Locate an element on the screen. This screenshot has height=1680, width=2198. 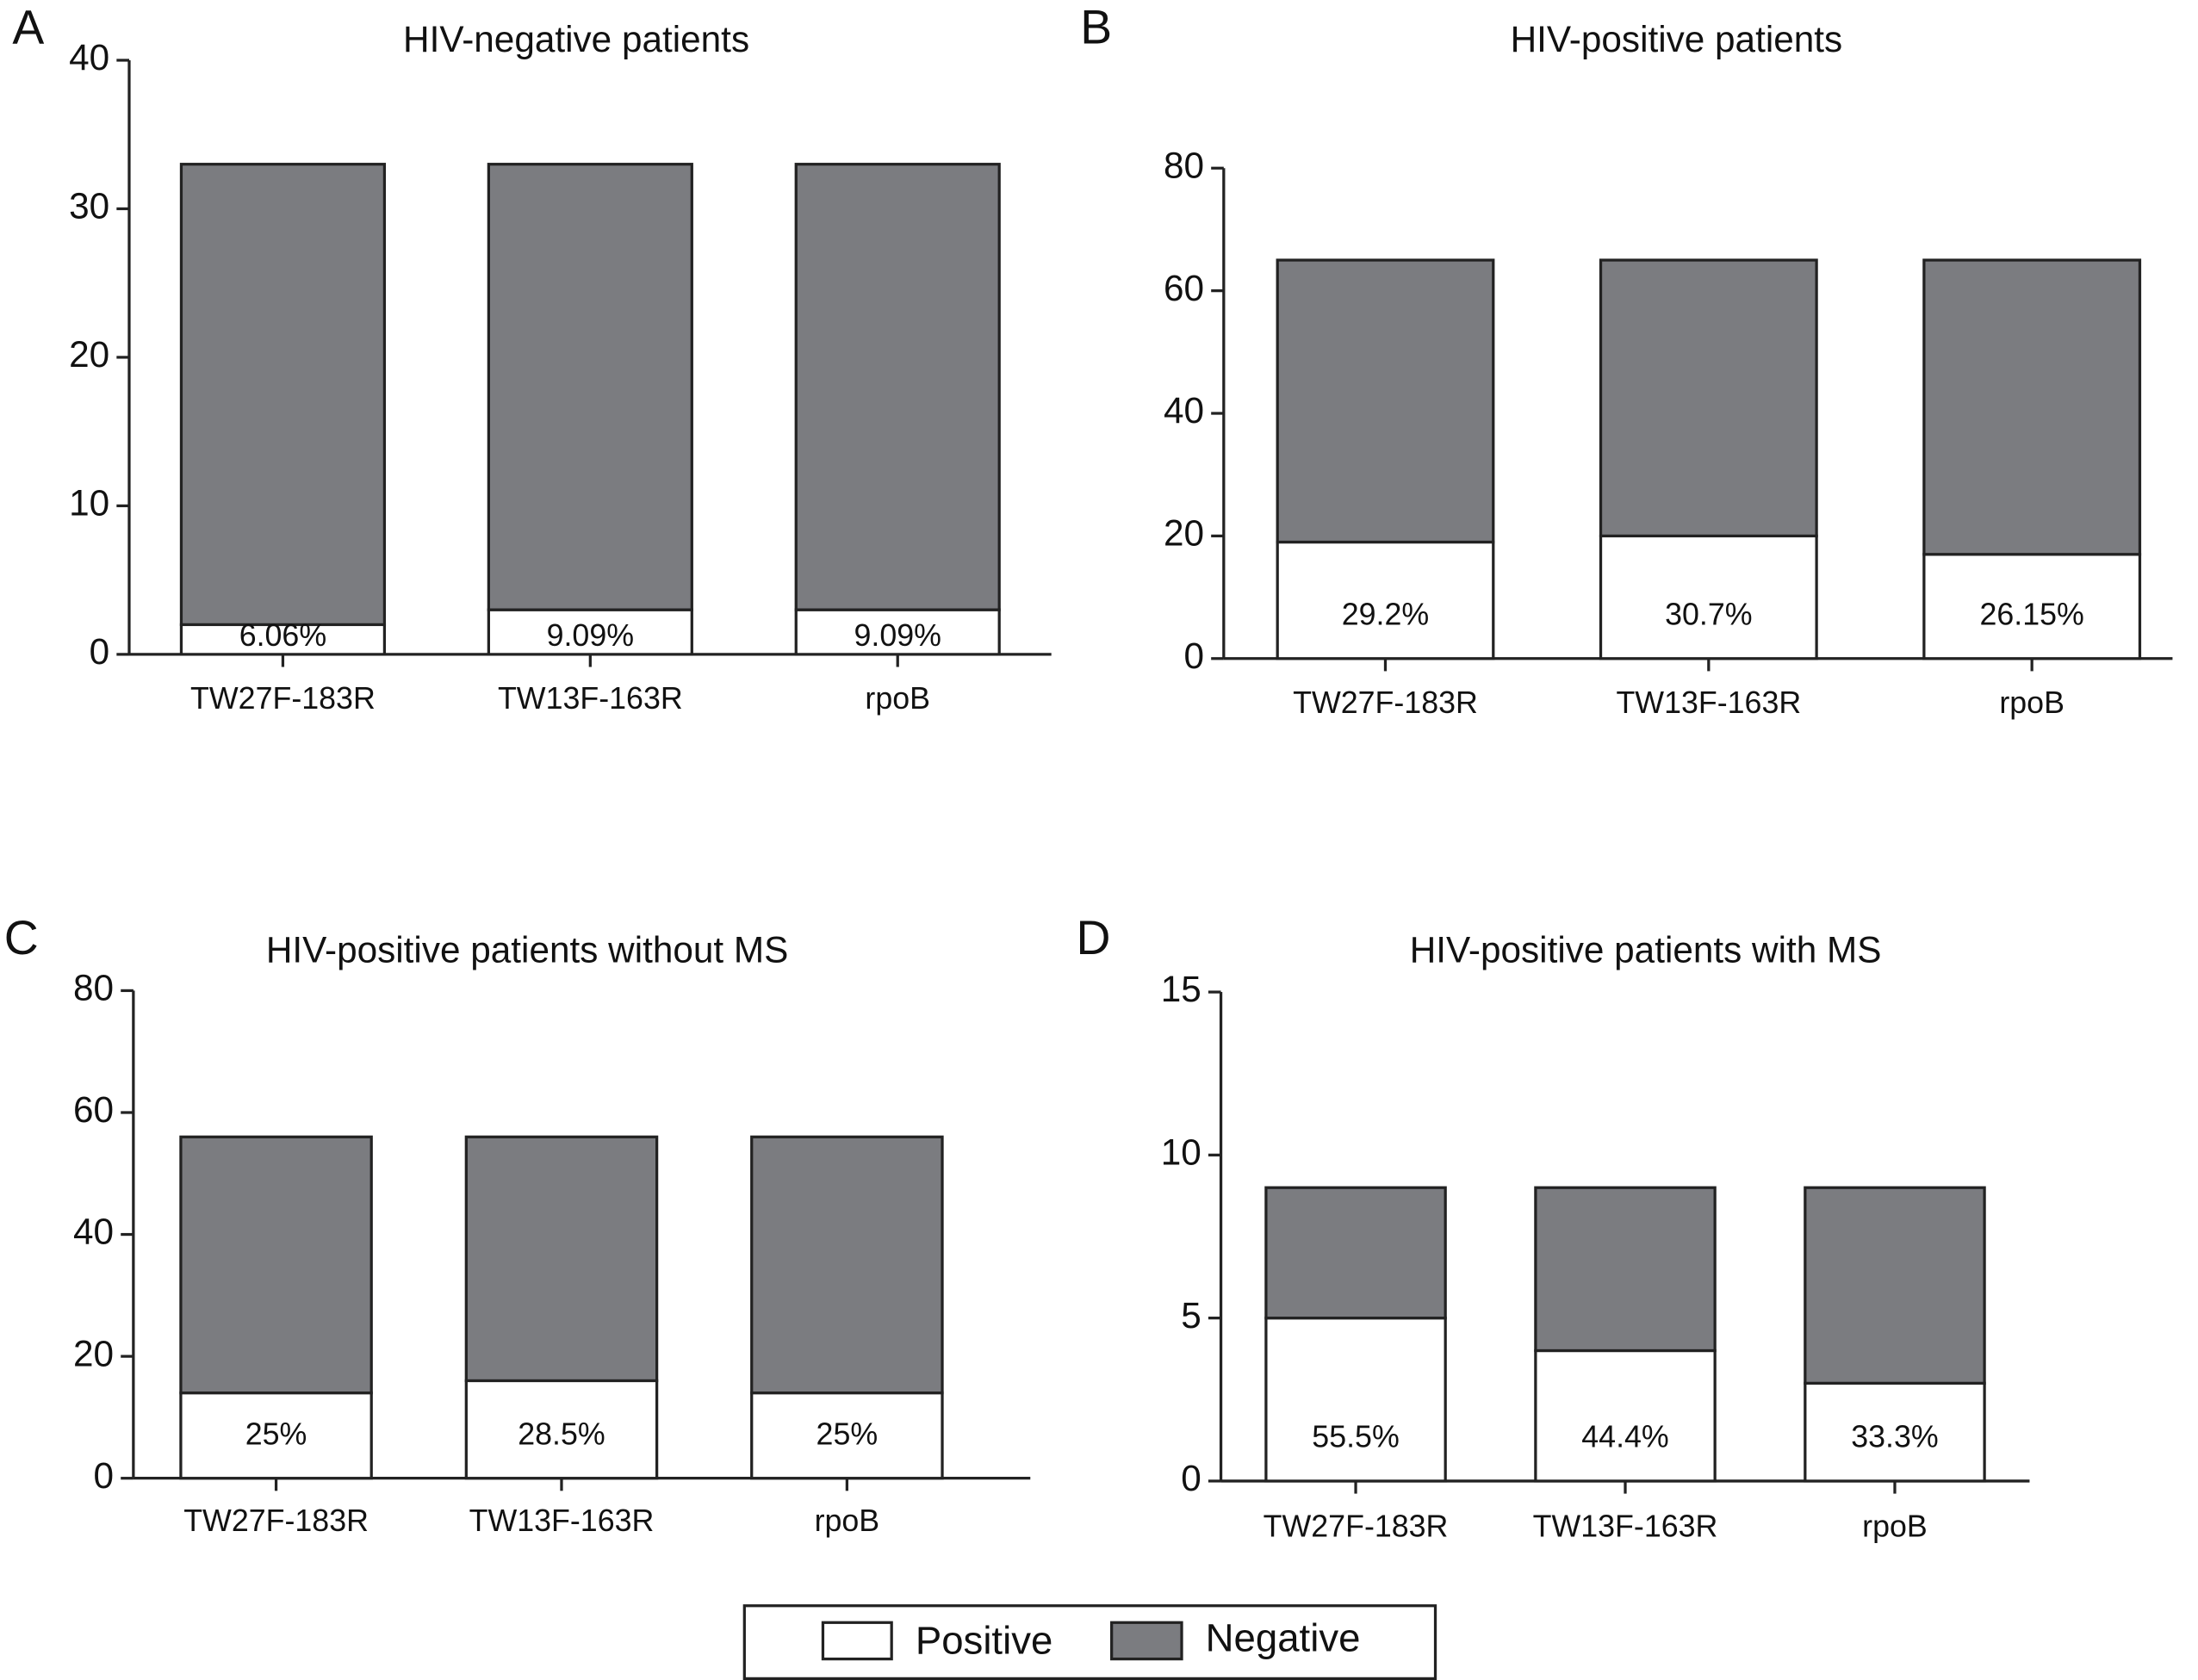
bar-annotation: 33.3% is located at coordinates (1895, 1437).